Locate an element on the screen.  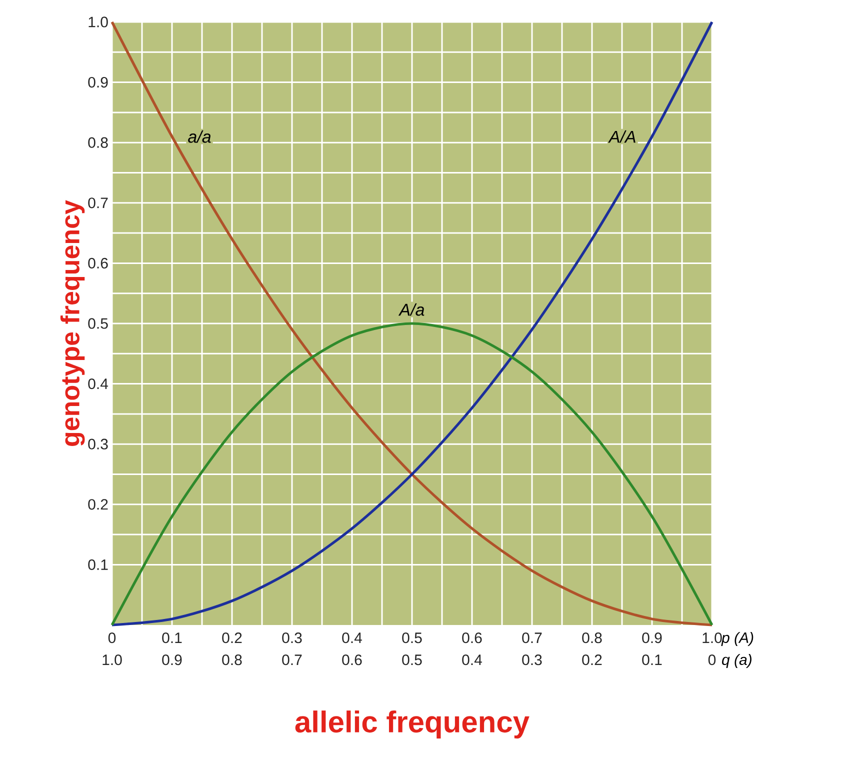
x2-tick-label: 1.0 is located at coordinates (112, 660).